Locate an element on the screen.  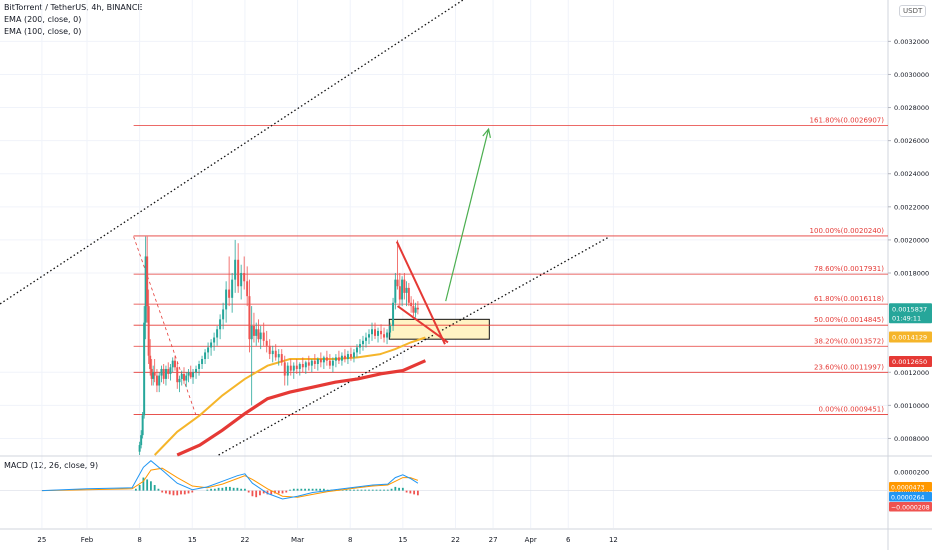
time-axis-tick-label: 12 is located at coordinates (613, 540).